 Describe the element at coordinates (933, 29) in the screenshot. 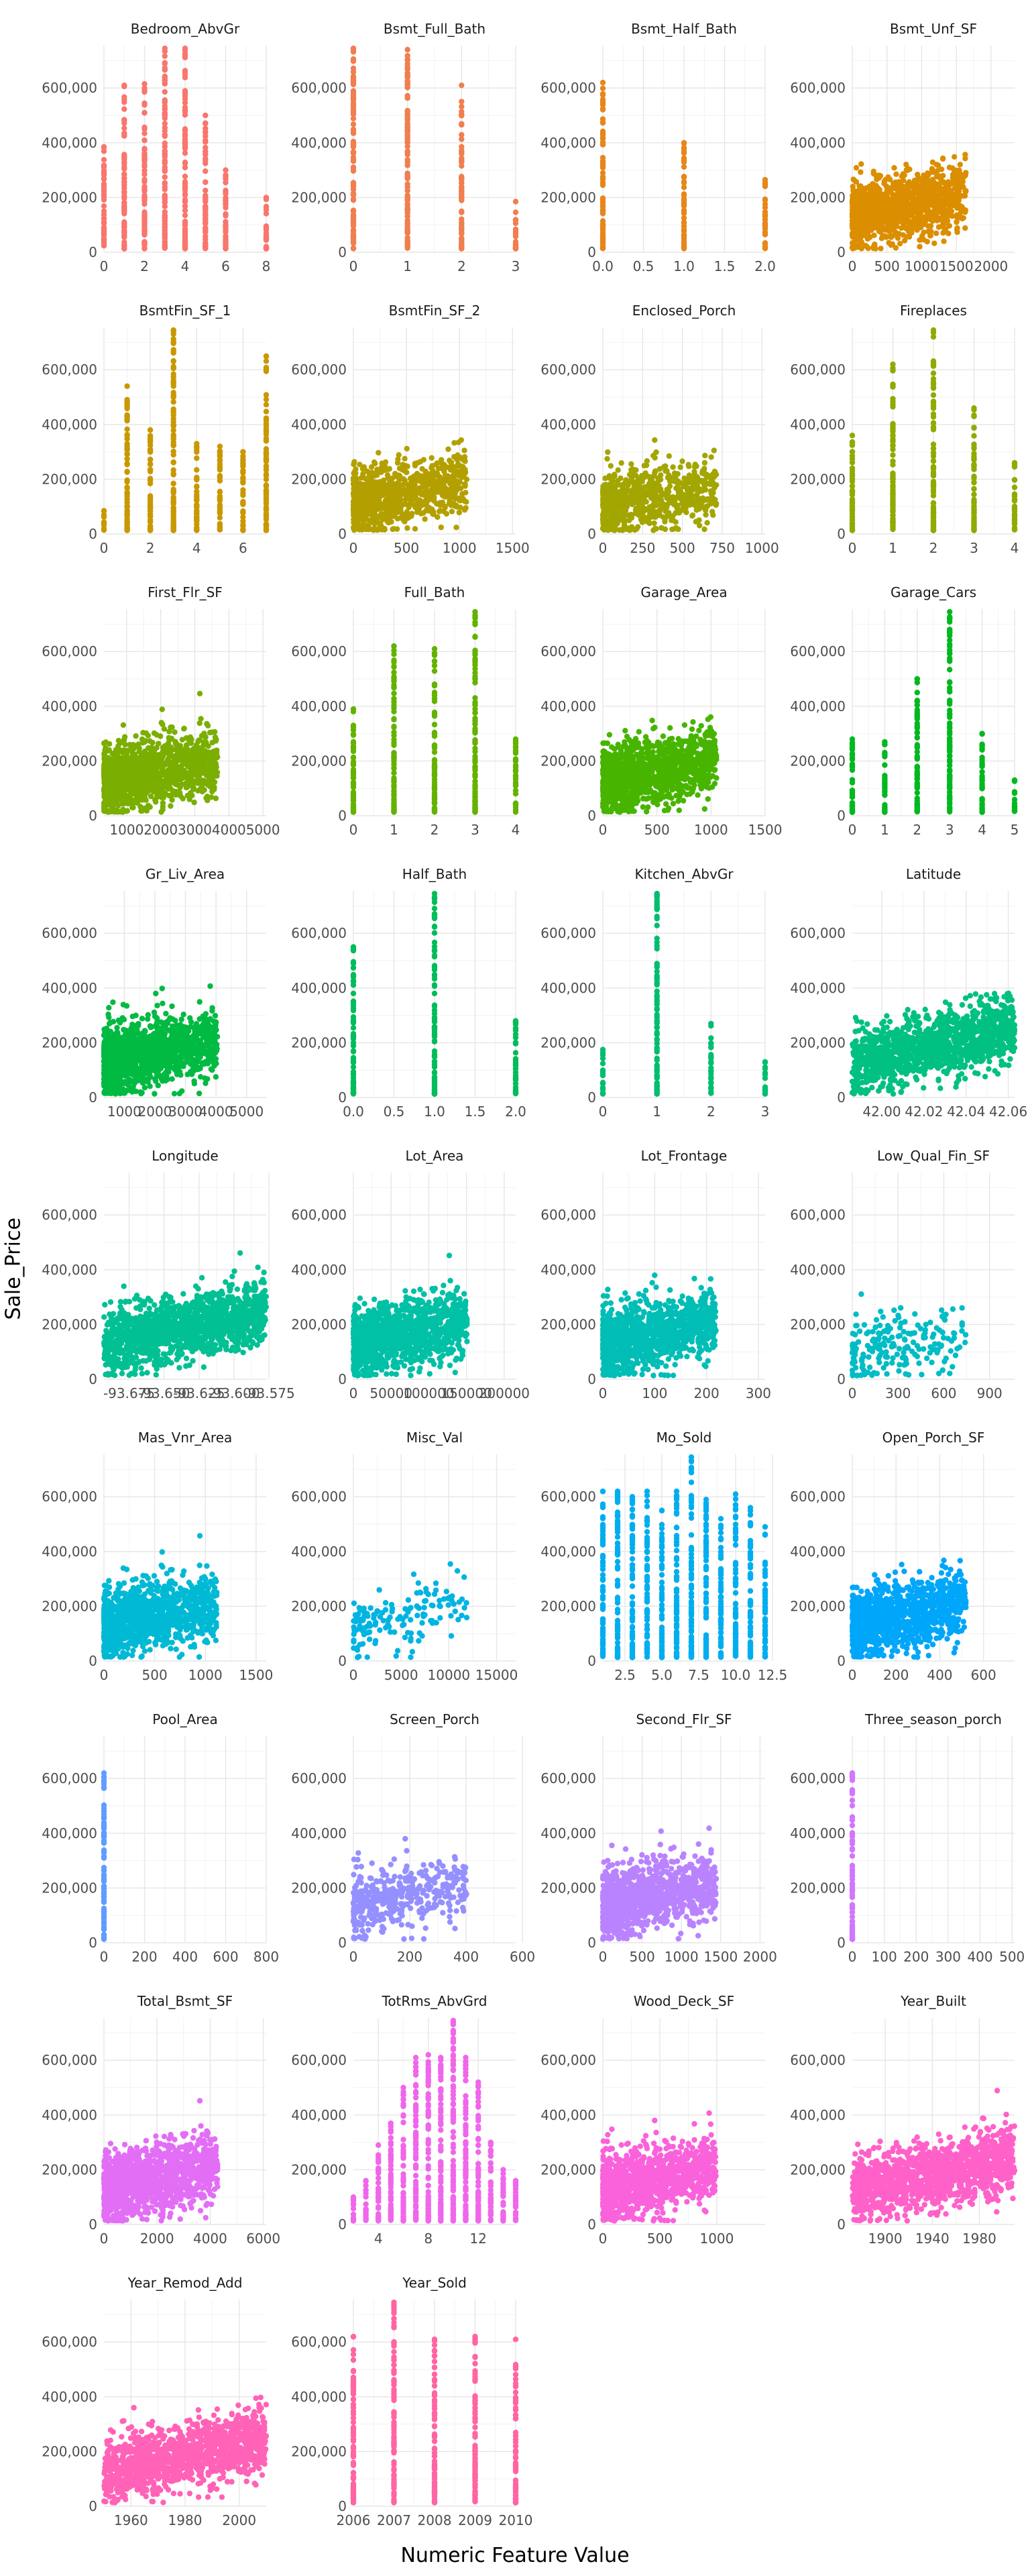

I see `panel-title: Bsmt_Unf_SF` at that location.